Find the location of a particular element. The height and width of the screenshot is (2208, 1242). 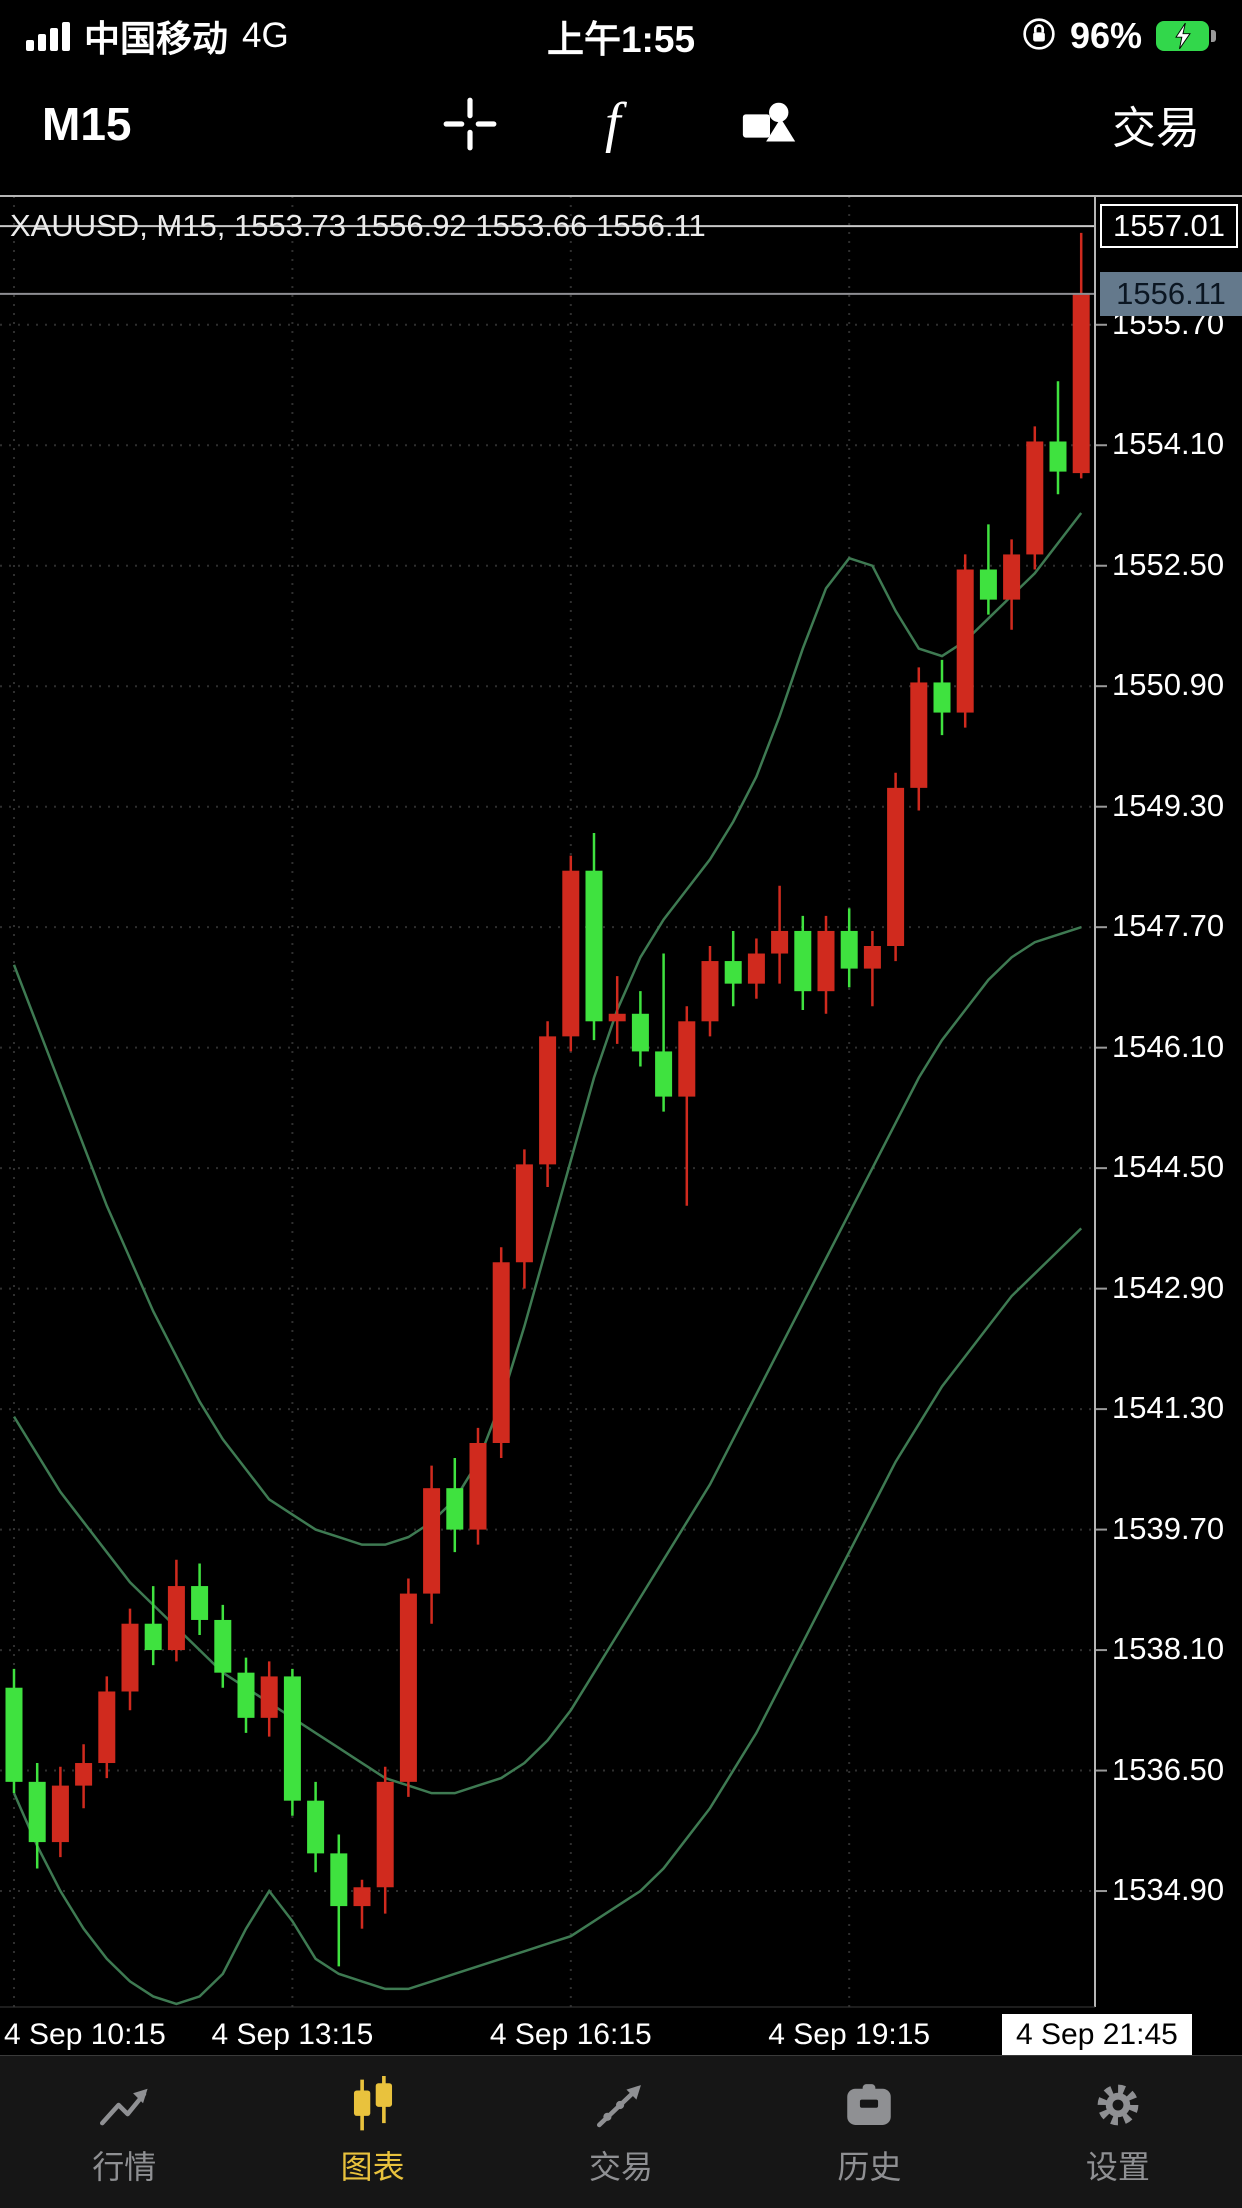

carrier-label: 中国移动 is located at coordinates (156, 38).